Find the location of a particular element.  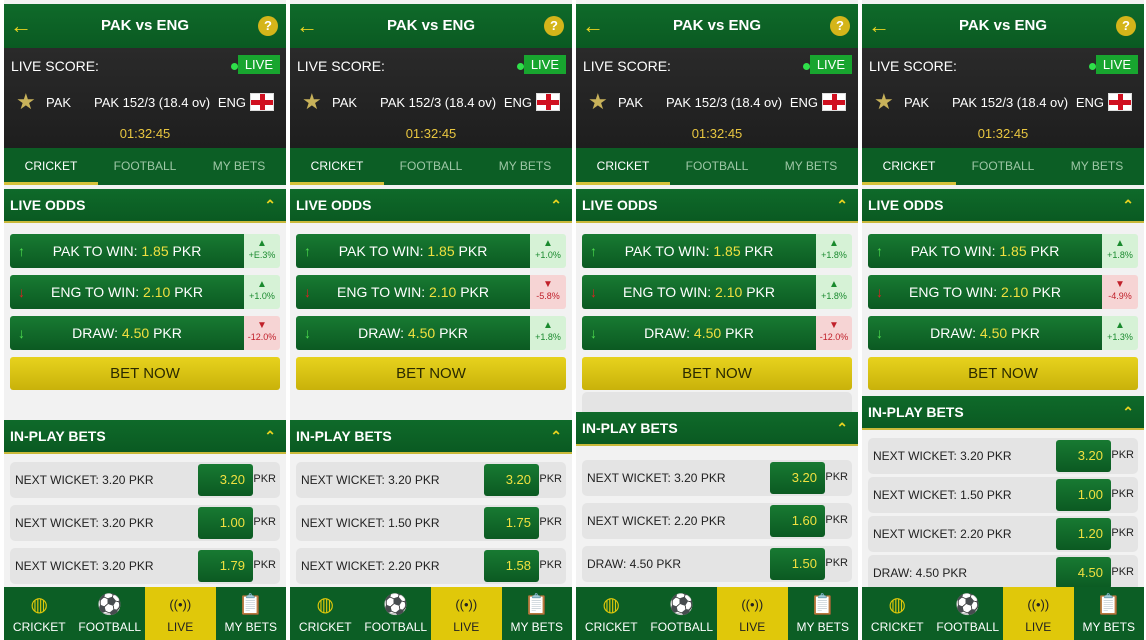

bet-odds-button: 1.20 is located at coordinates (1083, 534).